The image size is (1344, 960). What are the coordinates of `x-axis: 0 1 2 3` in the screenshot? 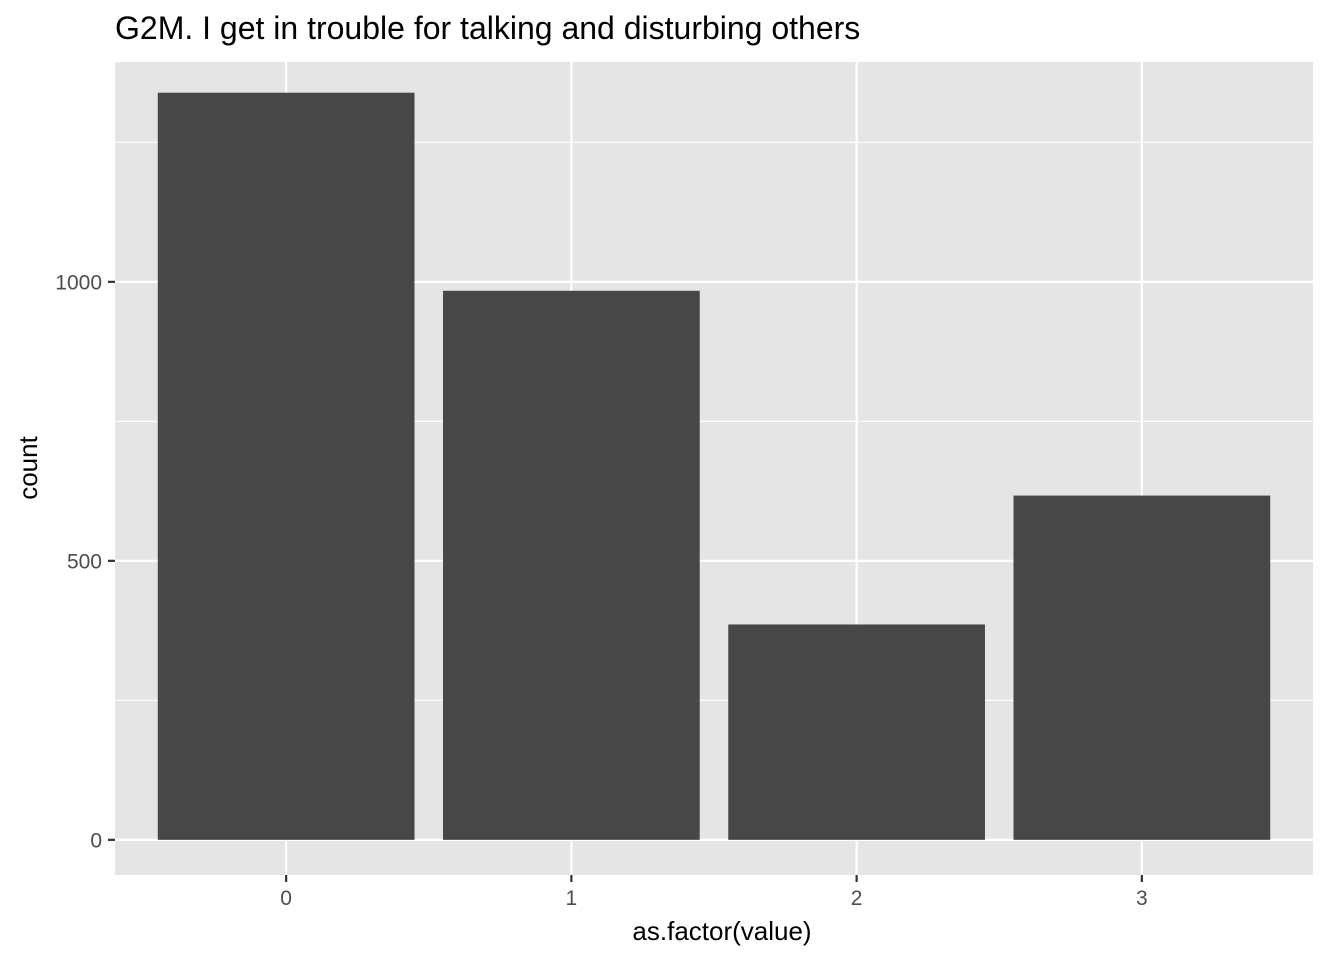 It's located at (714, 892).